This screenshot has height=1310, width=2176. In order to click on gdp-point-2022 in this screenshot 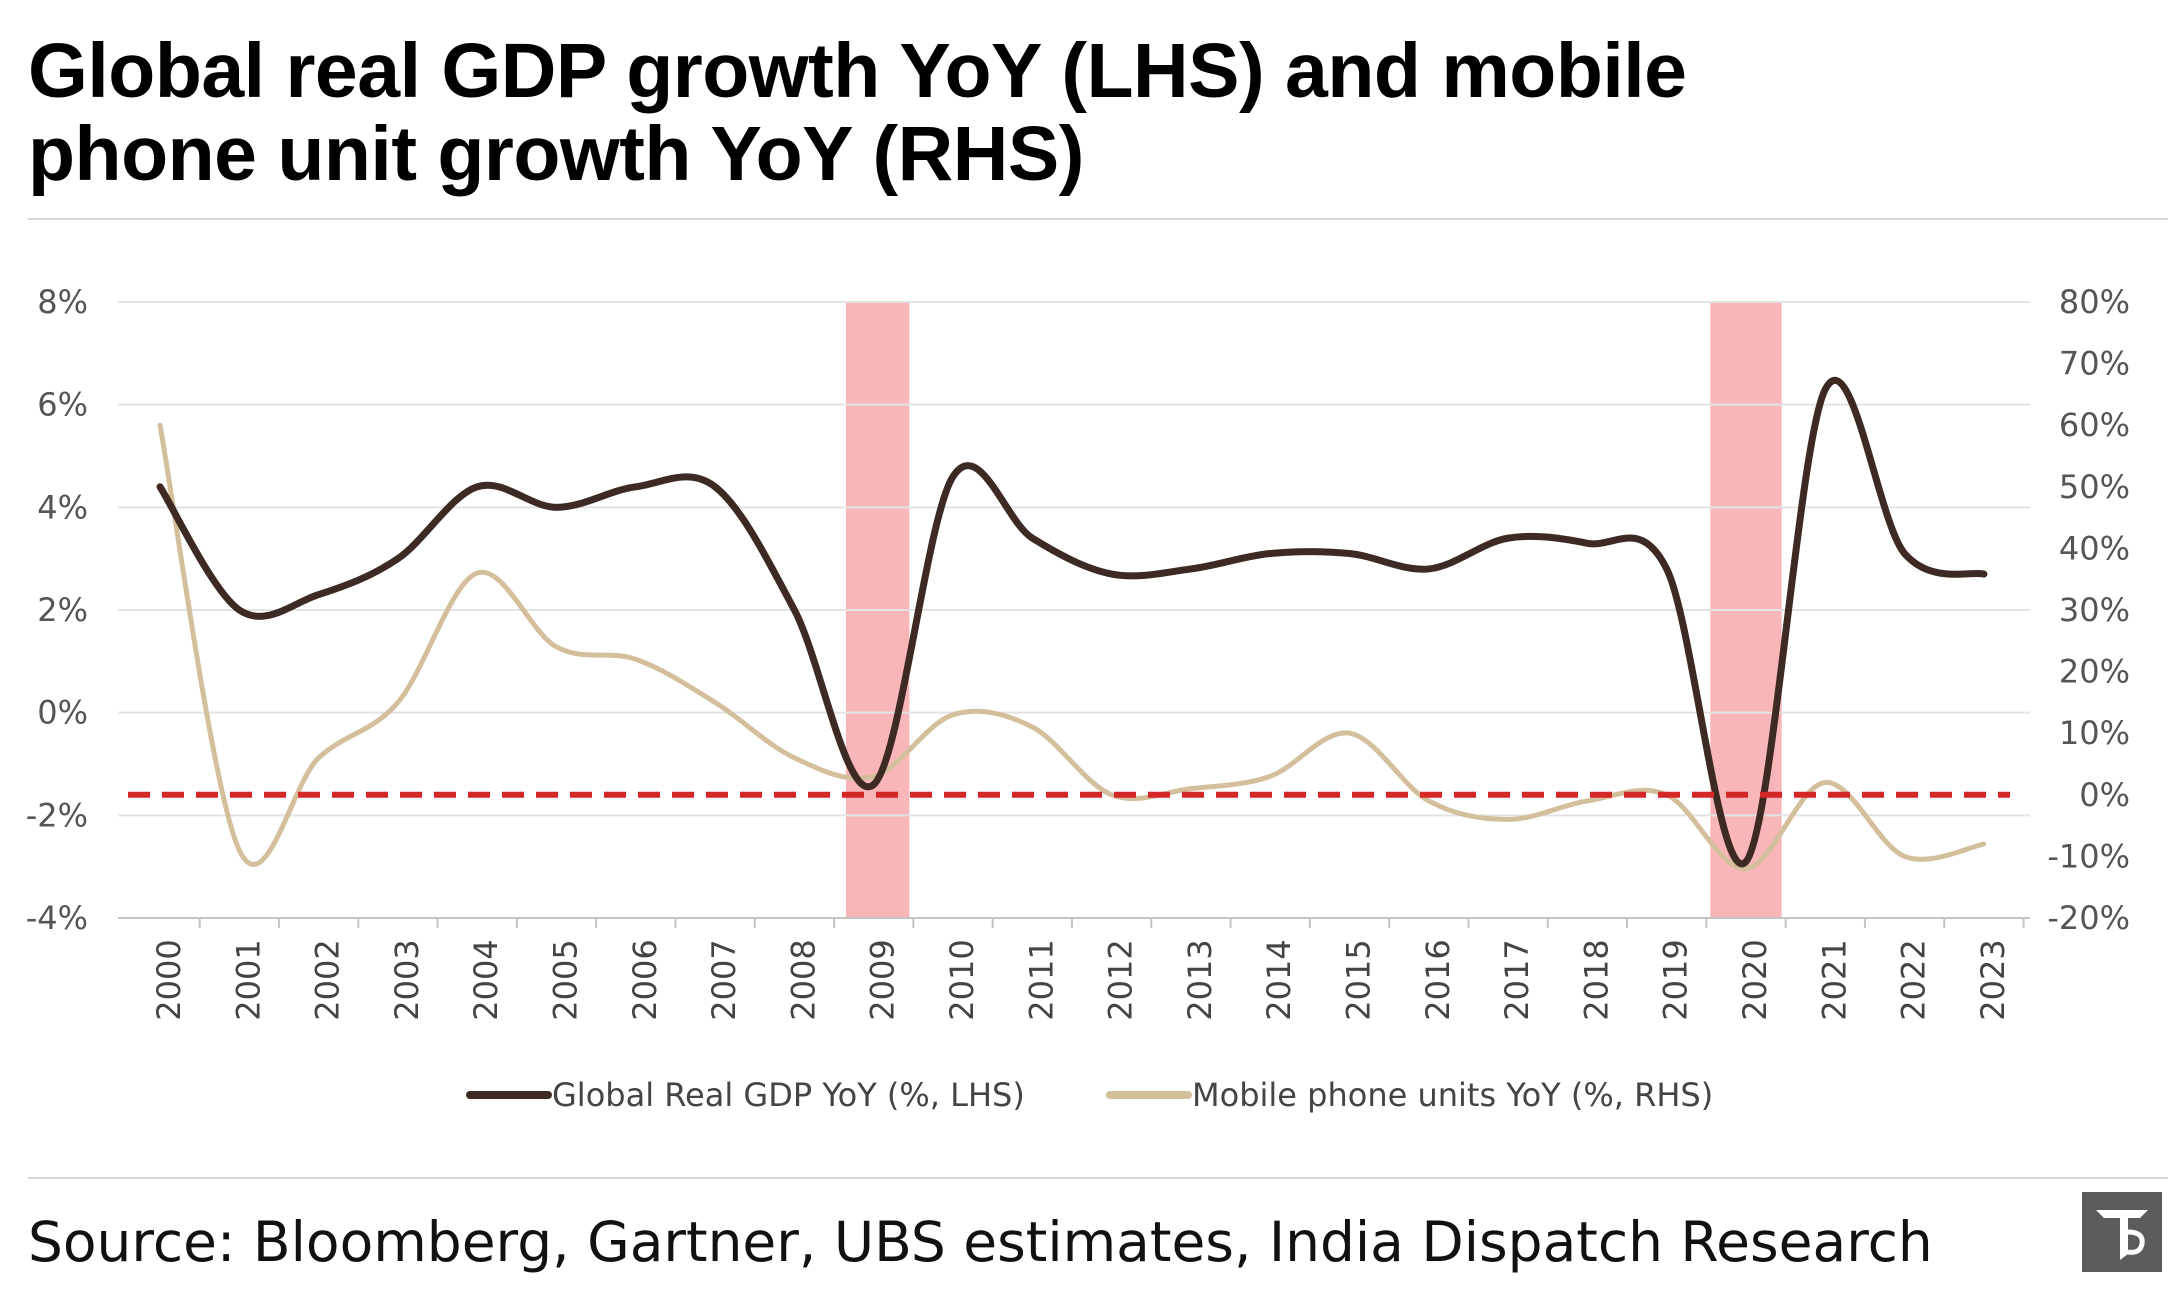, I will do `click(1905, 554)`.